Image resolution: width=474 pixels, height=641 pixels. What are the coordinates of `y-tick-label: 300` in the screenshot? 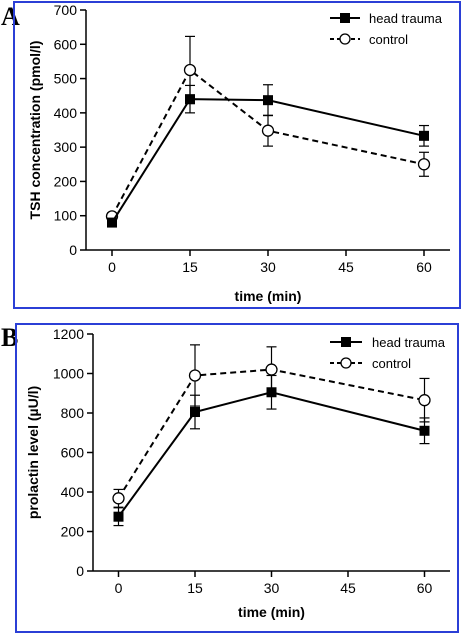 It's located at (66, 147).